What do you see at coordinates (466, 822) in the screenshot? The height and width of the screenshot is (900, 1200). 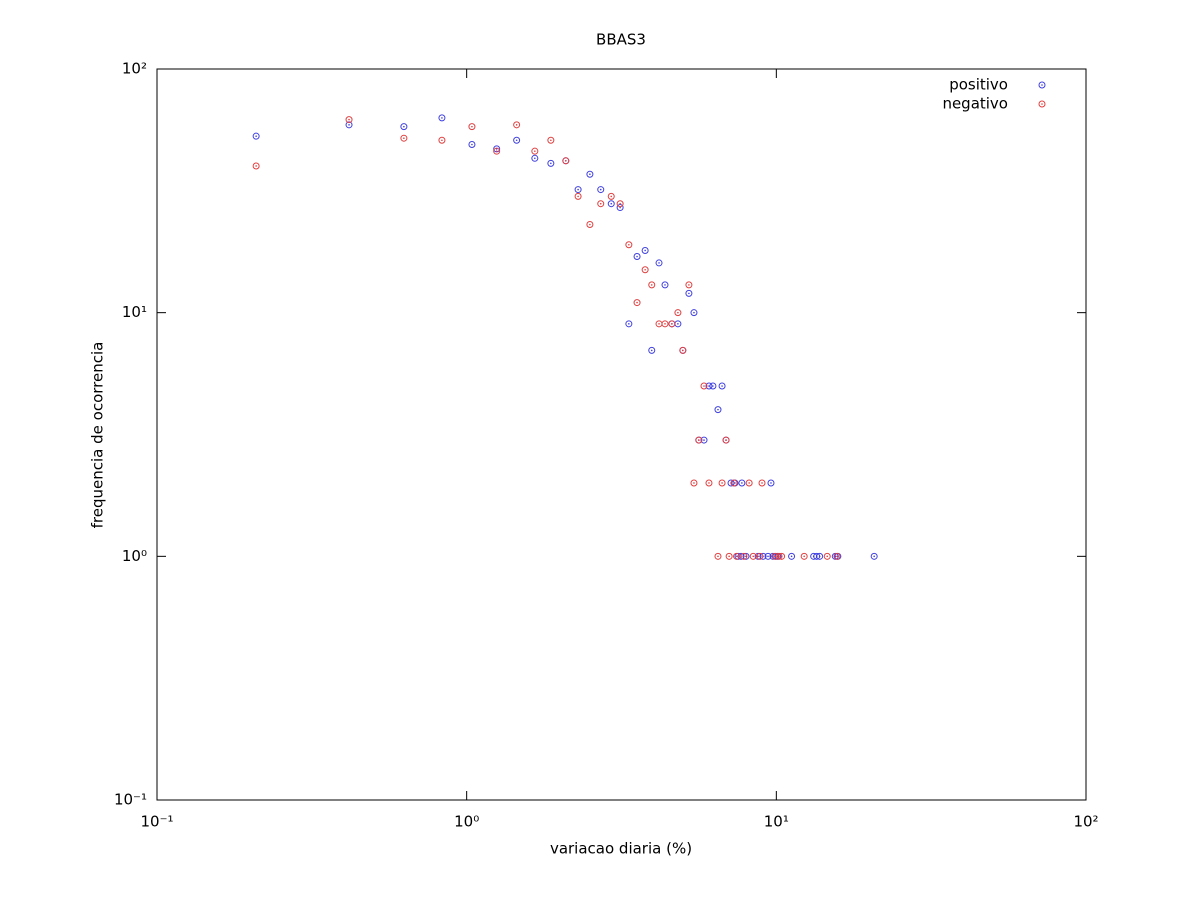 I see `x-tick-label: 10⁰` at bounding box center [466, 822].